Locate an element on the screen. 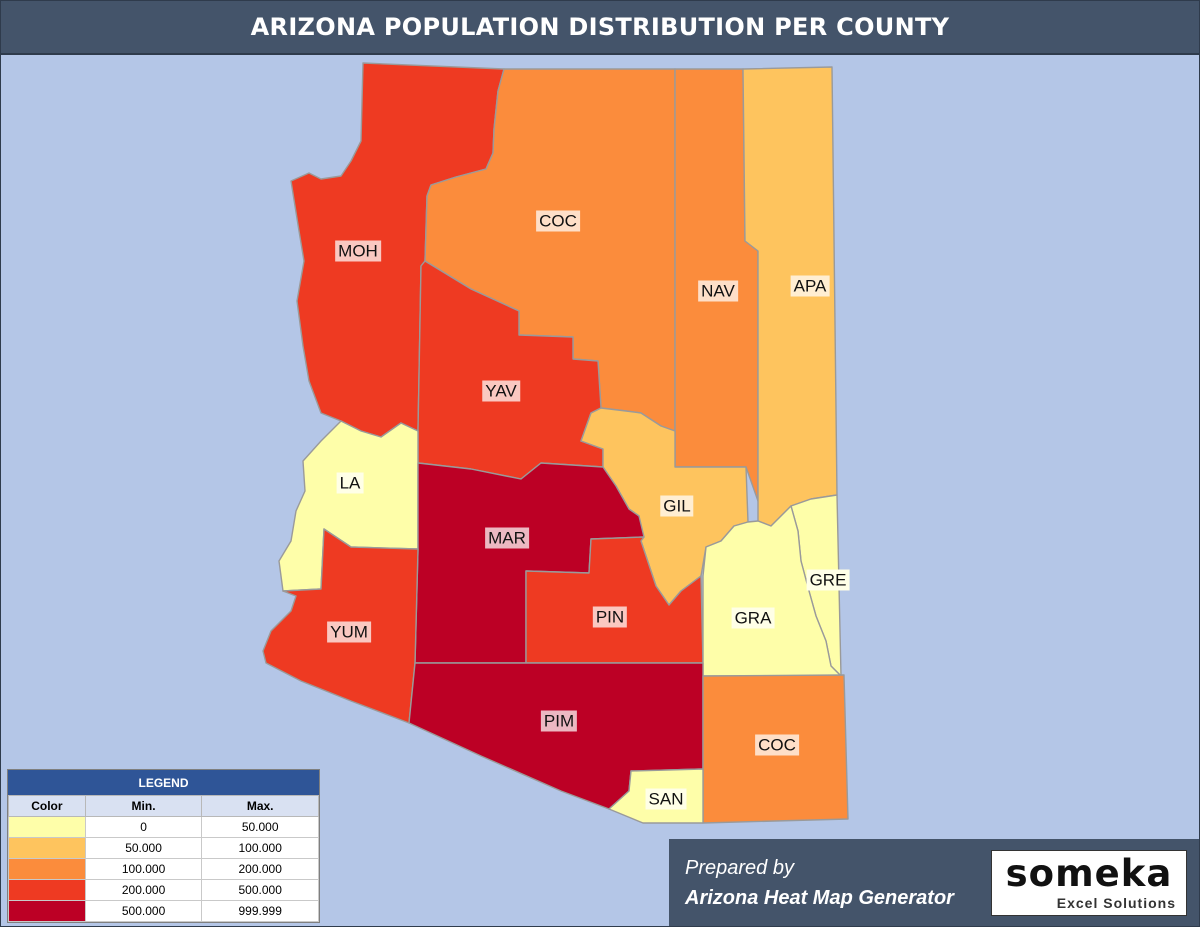 This screenshot has height=927, width=1200. legend-row: 50.000 100.000 is located at coordinates (163, 848).